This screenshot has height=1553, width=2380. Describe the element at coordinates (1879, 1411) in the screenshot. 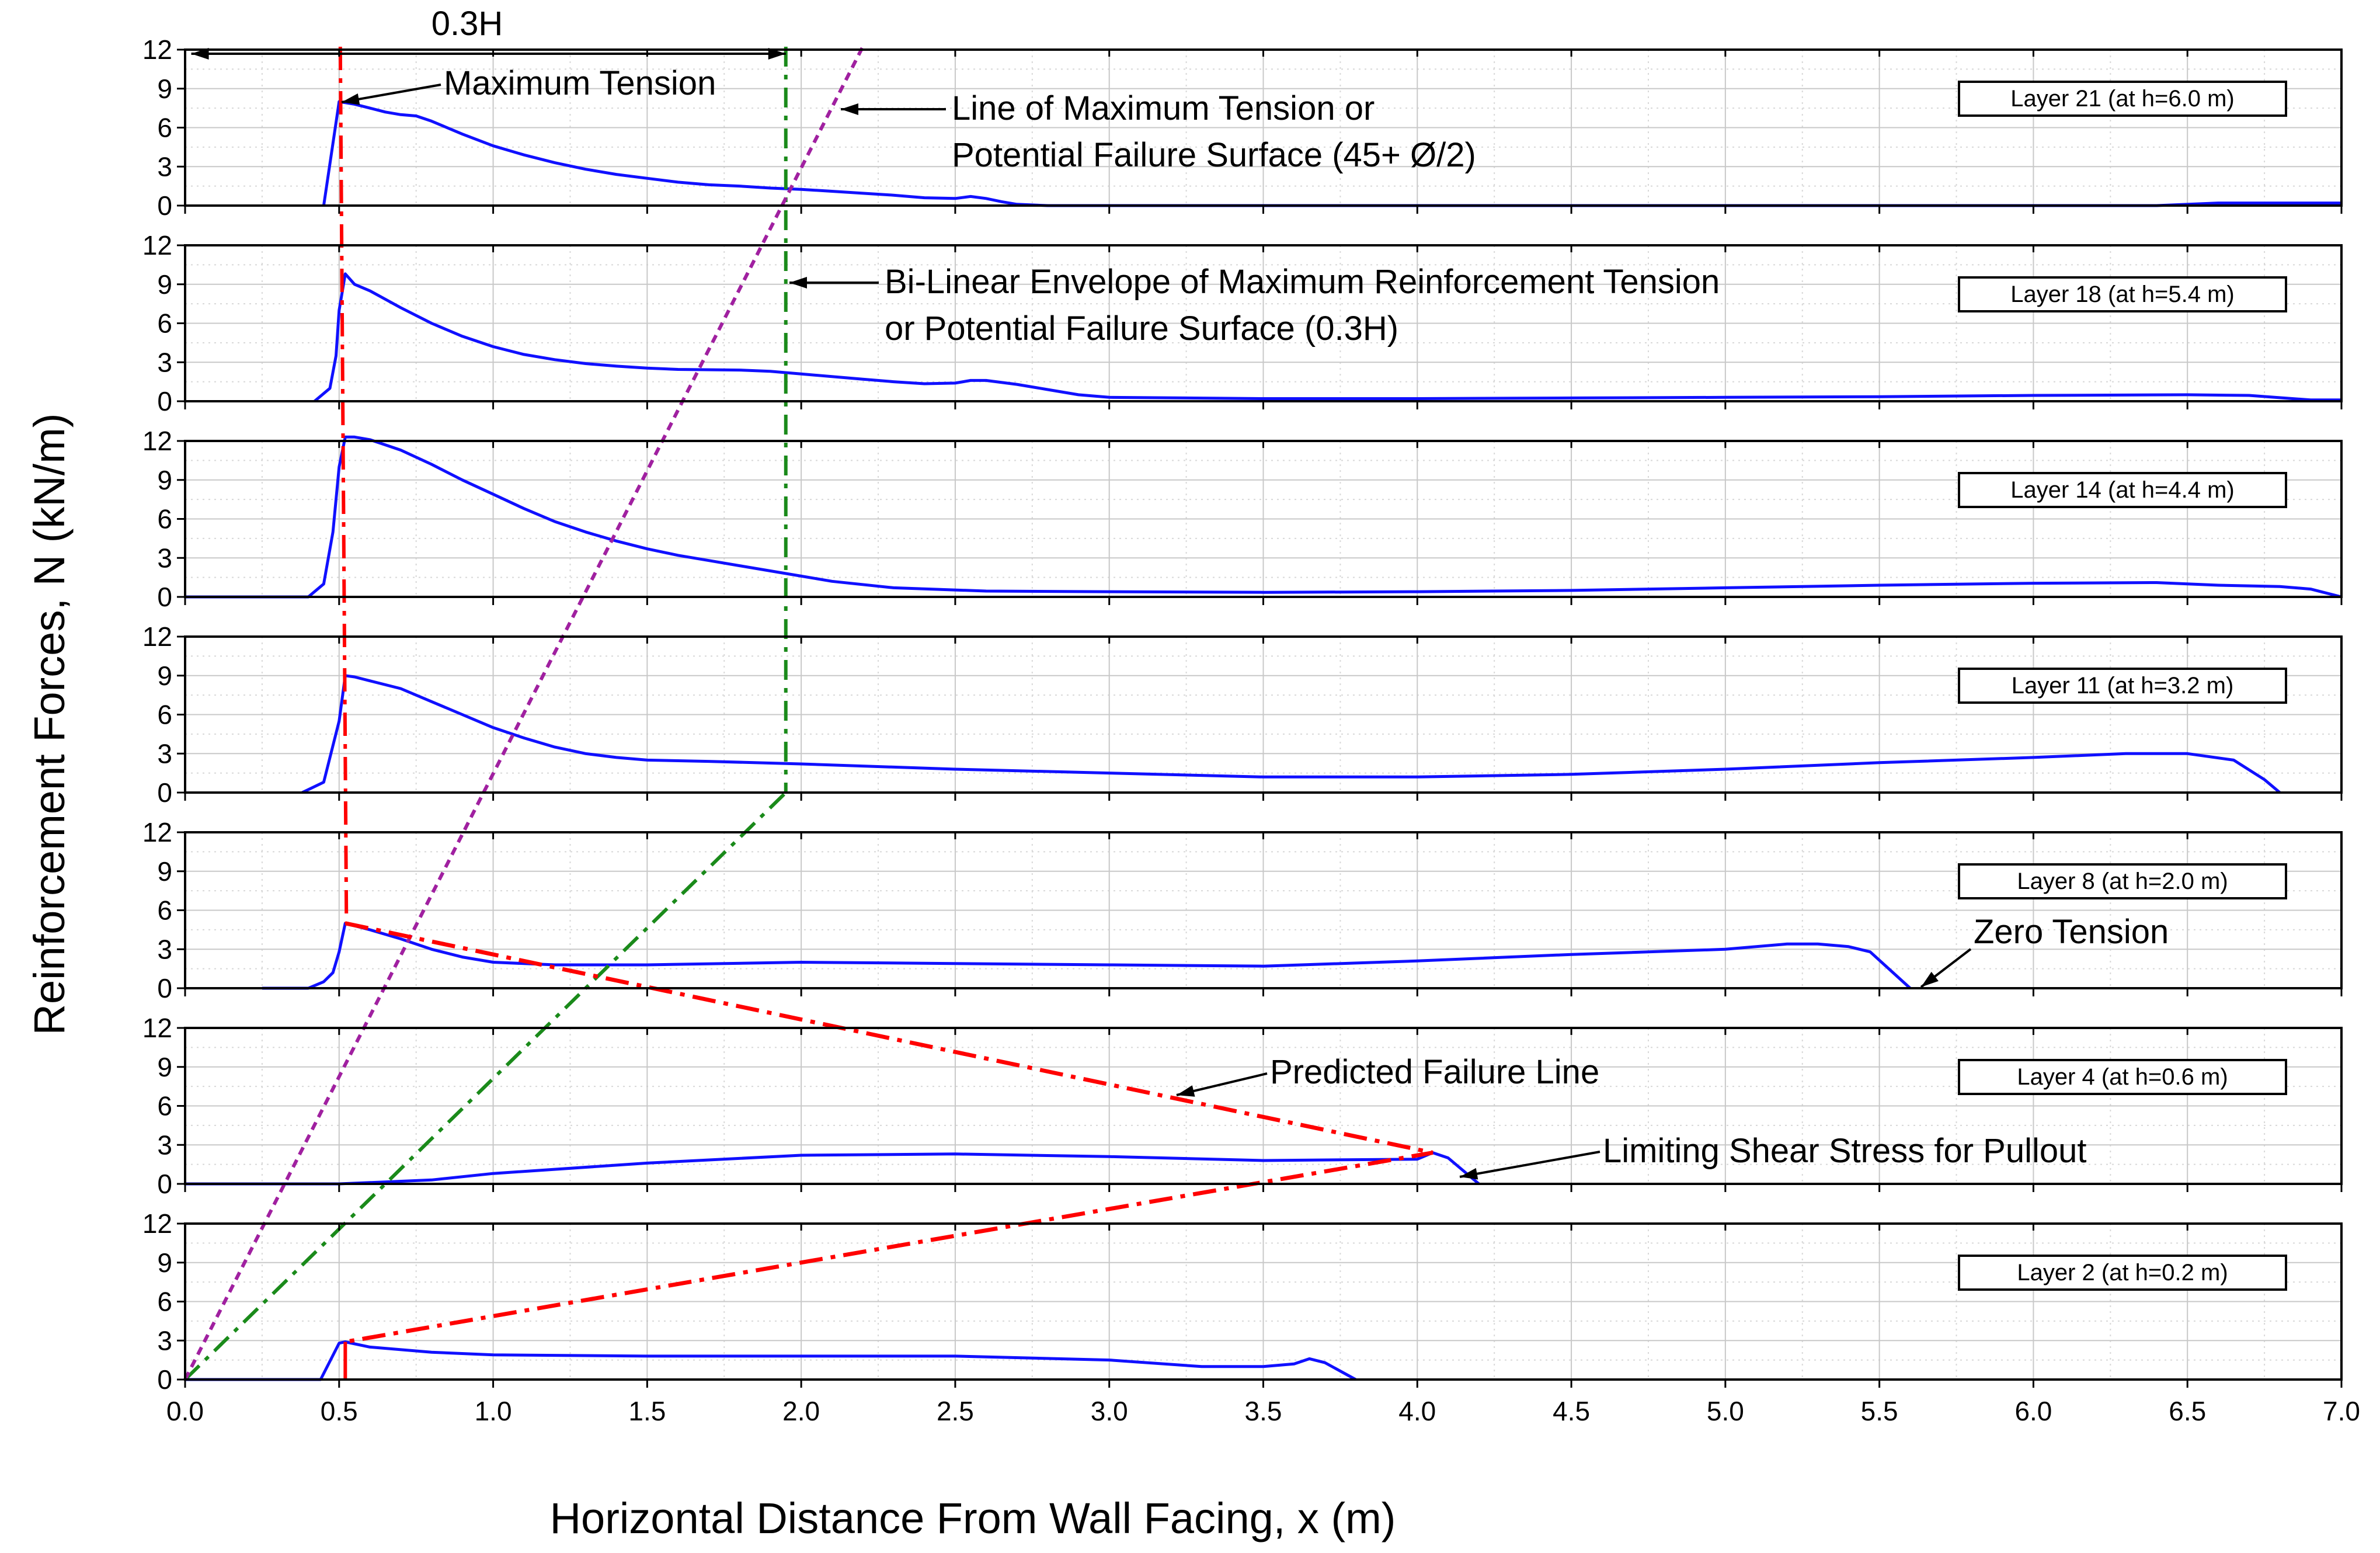

I see `x-tick-label: 5.5` at that location.